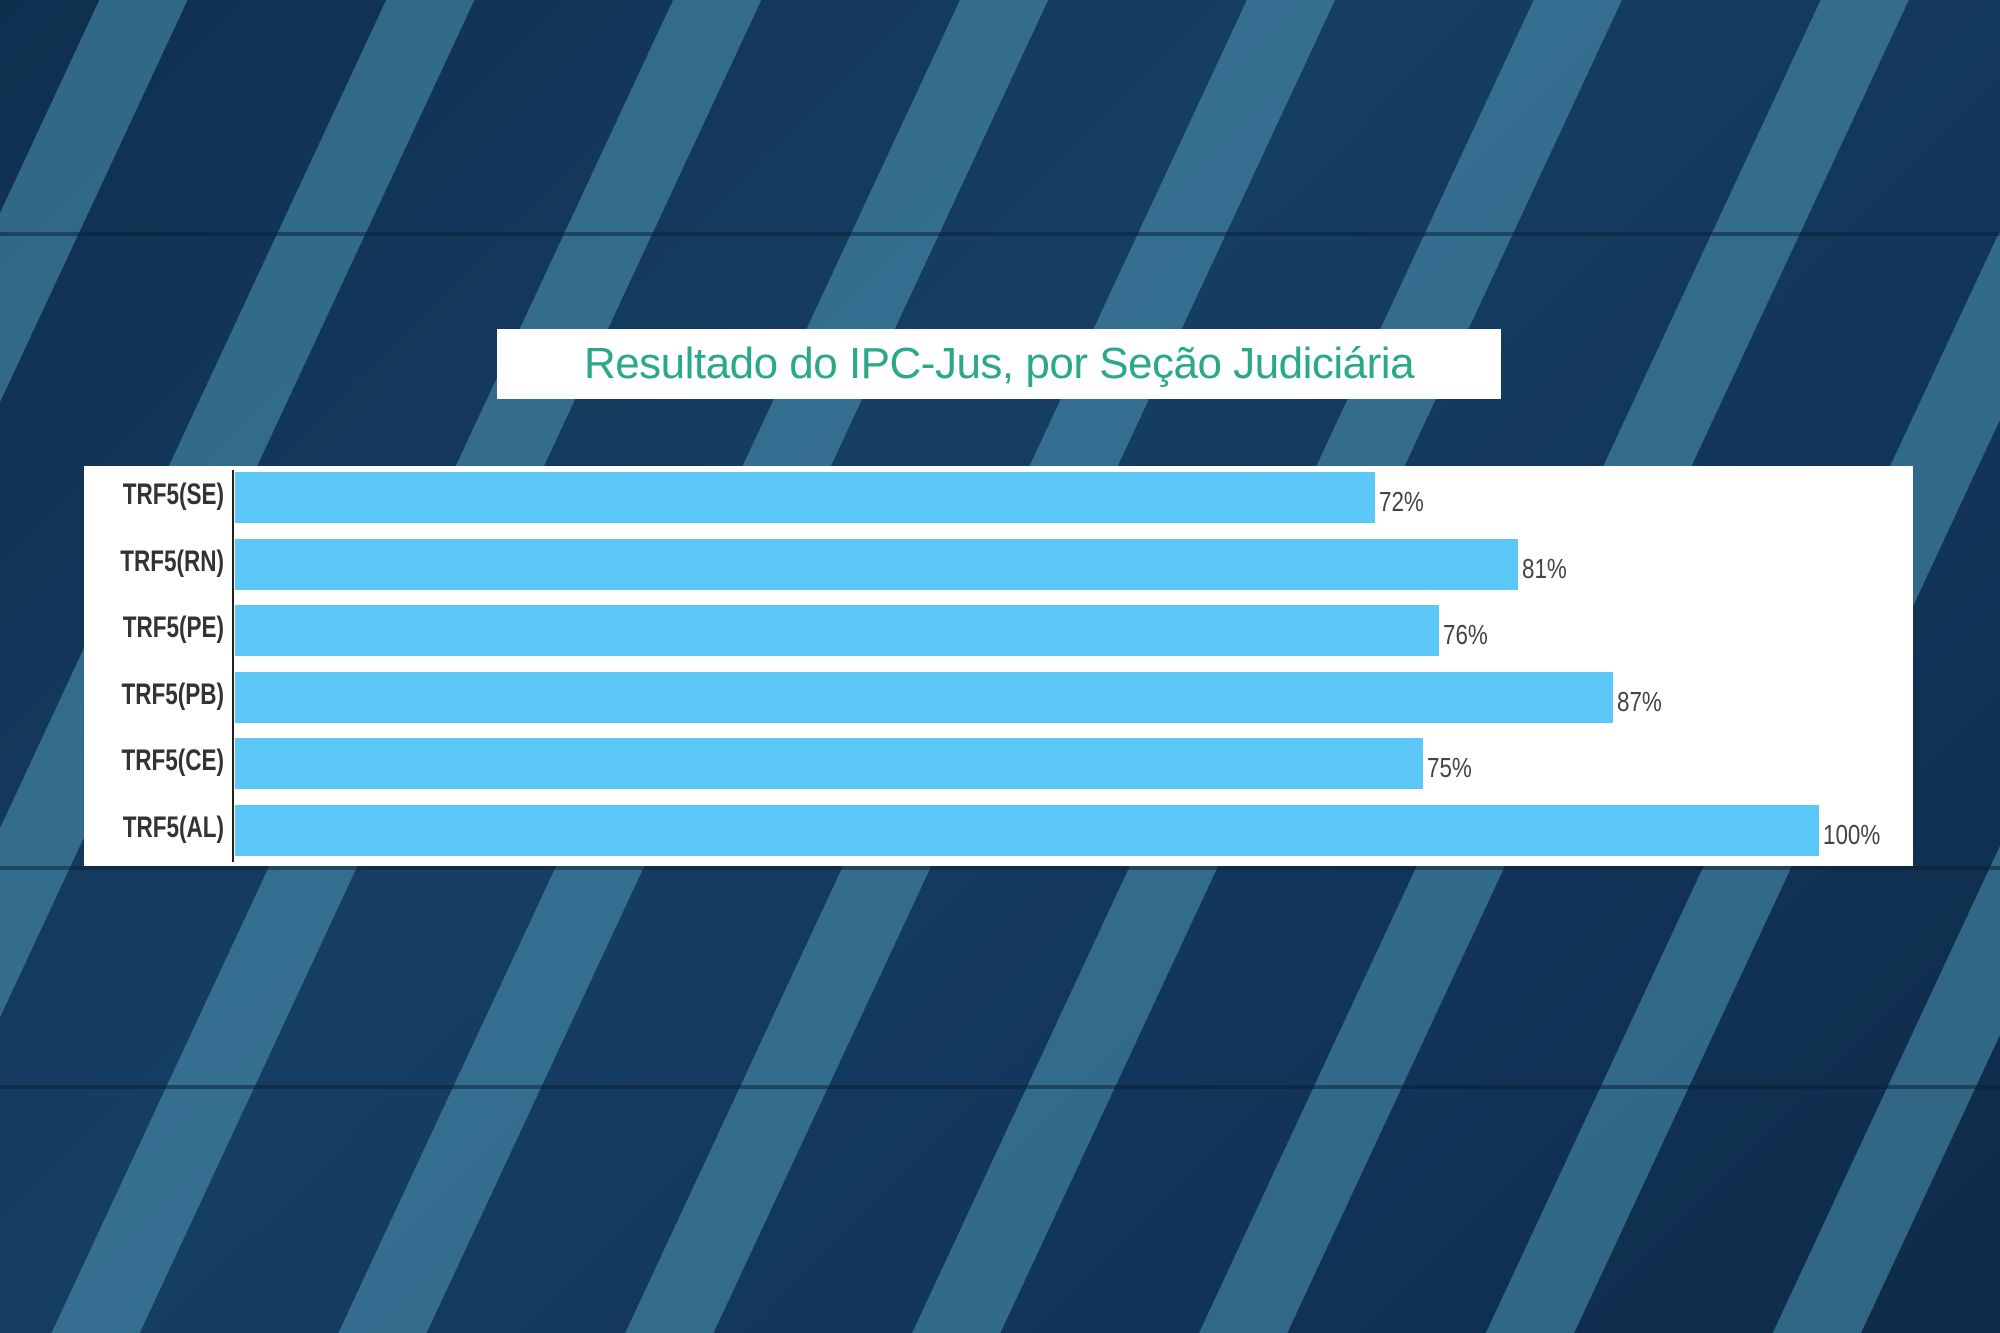 This screenshot has height=1333, width=2000. What do you see at coordinates (1027, 830) in the screenshot?
I see `bar-trf5al` at bounding box center [1027, 830].